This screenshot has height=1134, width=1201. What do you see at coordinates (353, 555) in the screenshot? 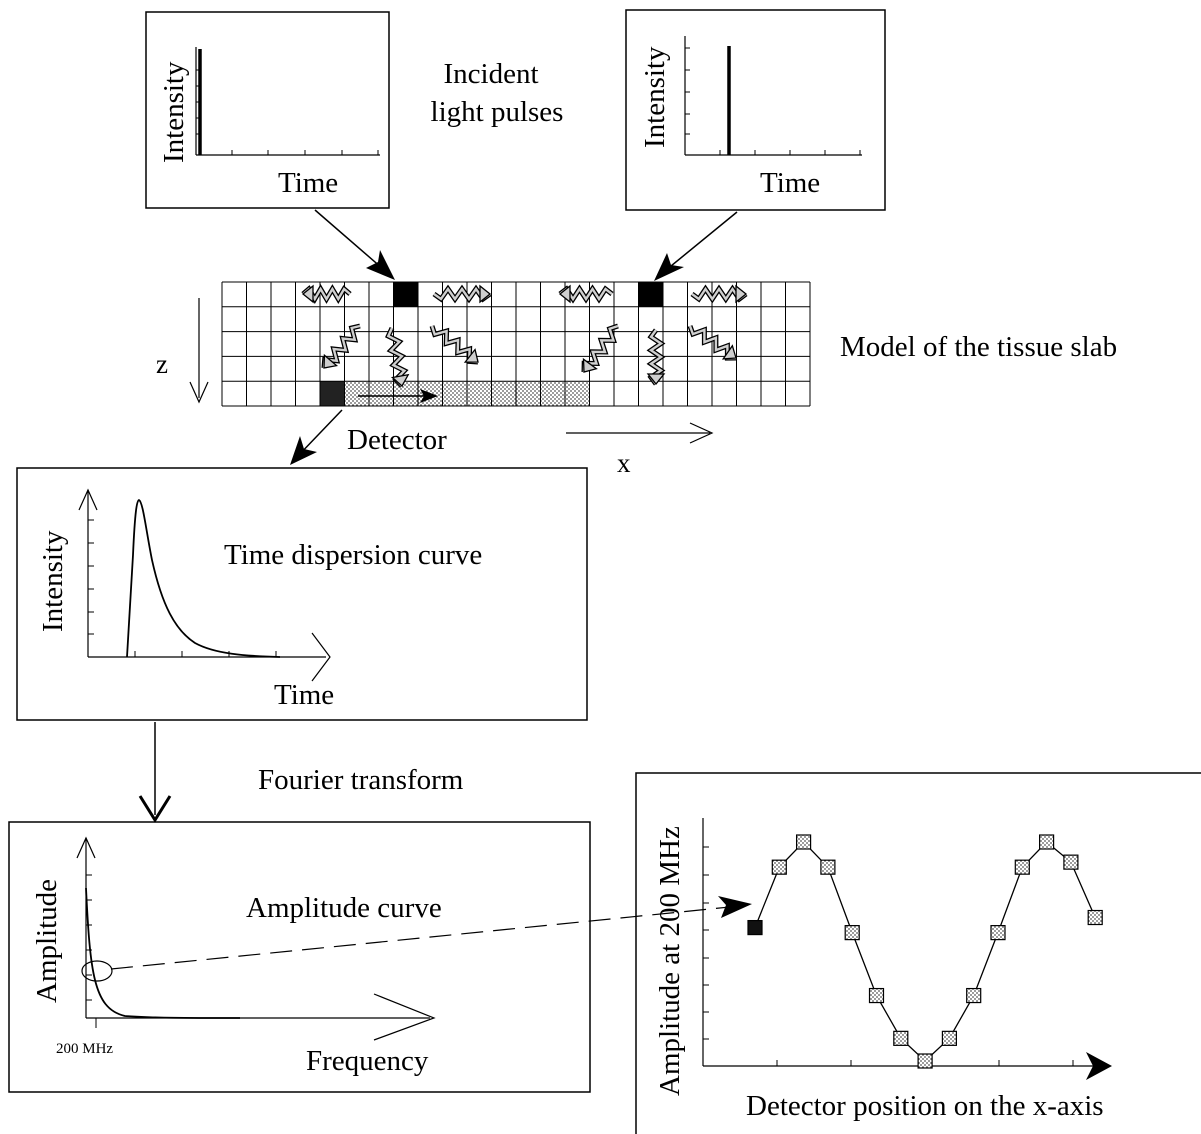
I see `dispersion-title: Time dispersion curve` at bounding box center [353, 555].